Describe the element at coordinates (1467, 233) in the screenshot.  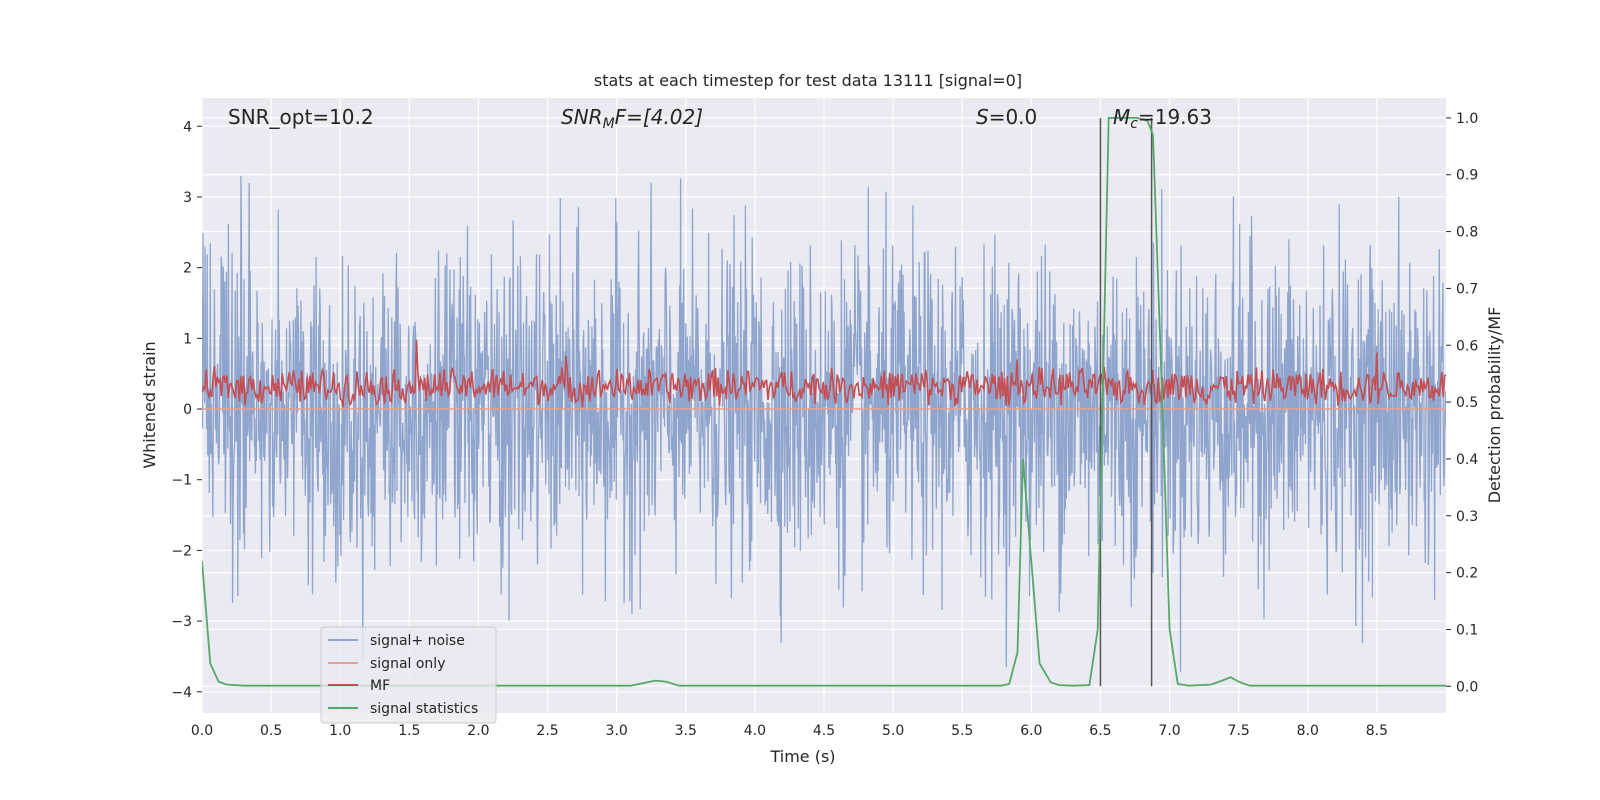
I see `y-right-tick-label: 0.8` at that location.